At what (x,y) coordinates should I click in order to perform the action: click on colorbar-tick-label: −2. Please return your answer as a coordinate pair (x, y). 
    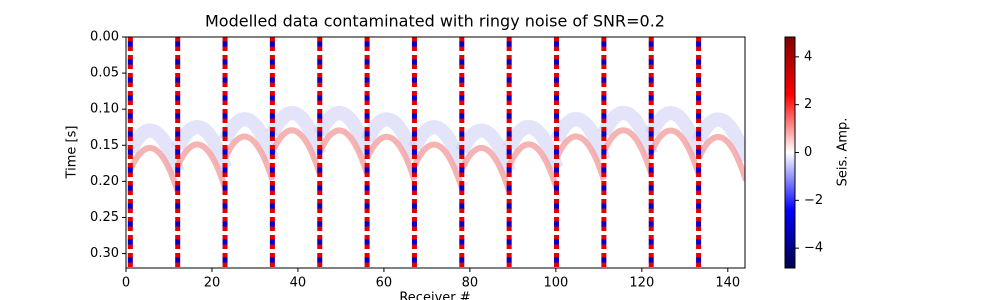
    Looking at the image, I should click on (813, 200).